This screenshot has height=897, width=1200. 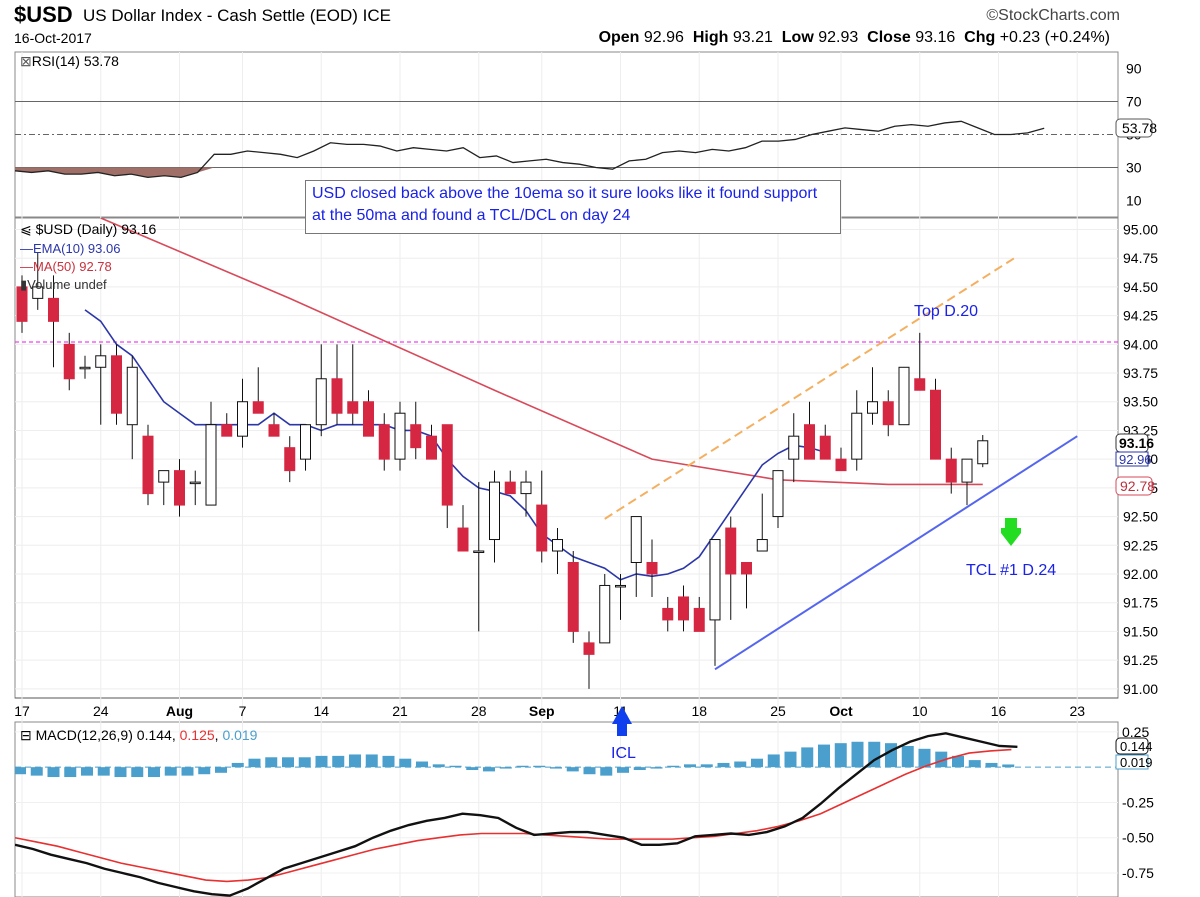 I want to click on macd-legend: ⊟ MACD(12,26,9) 0.144, 0.125, 0.019, so click(x=139, y=735).